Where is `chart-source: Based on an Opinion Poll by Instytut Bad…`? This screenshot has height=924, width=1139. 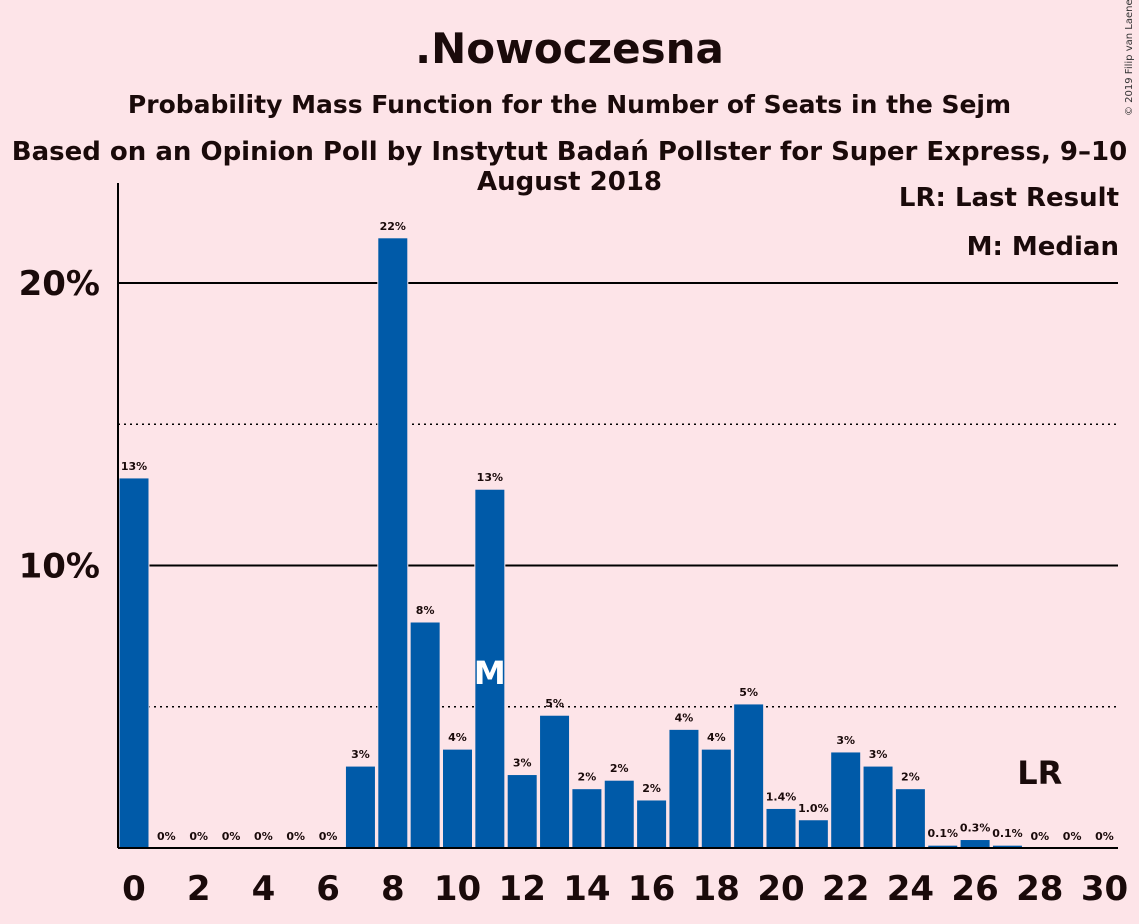
chart-source: Based on an Opinion Poll by Instytut Bad… is located at coordinates (569, 167).